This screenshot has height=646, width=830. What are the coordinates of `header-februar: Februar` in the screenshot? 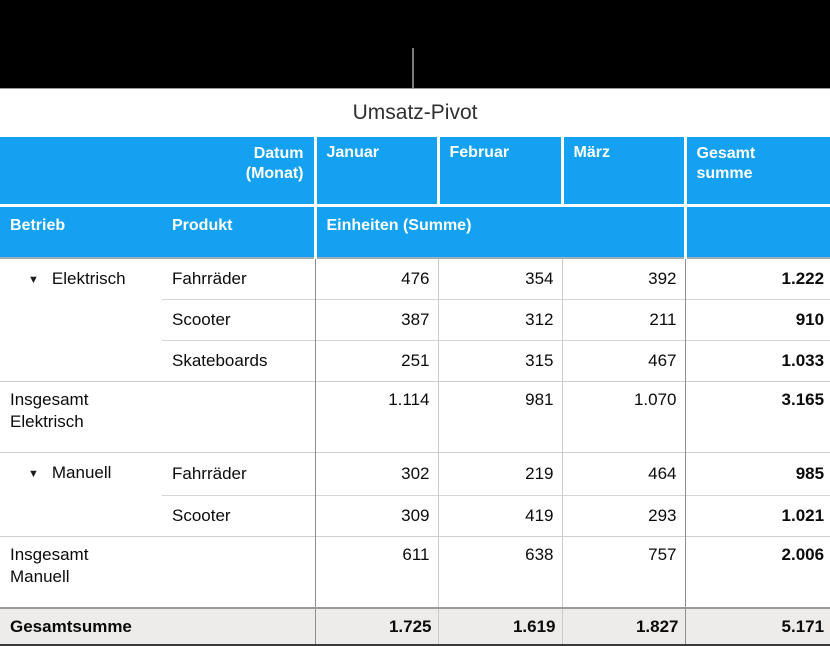 It's located at (499, 172).